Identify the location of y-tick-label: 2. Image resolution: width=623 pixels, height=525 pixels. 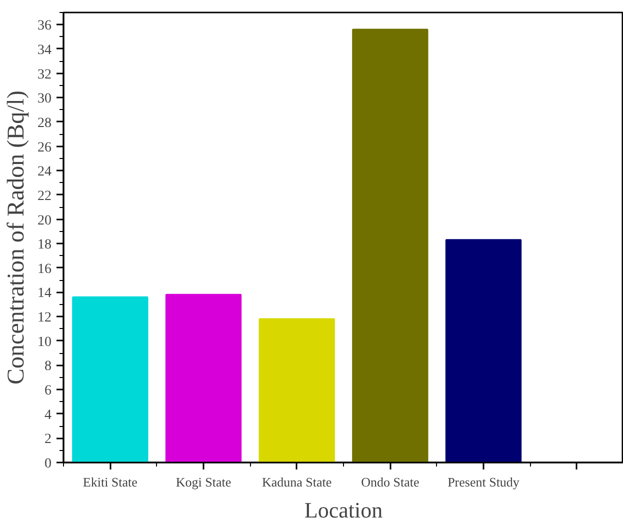
(48, 440).